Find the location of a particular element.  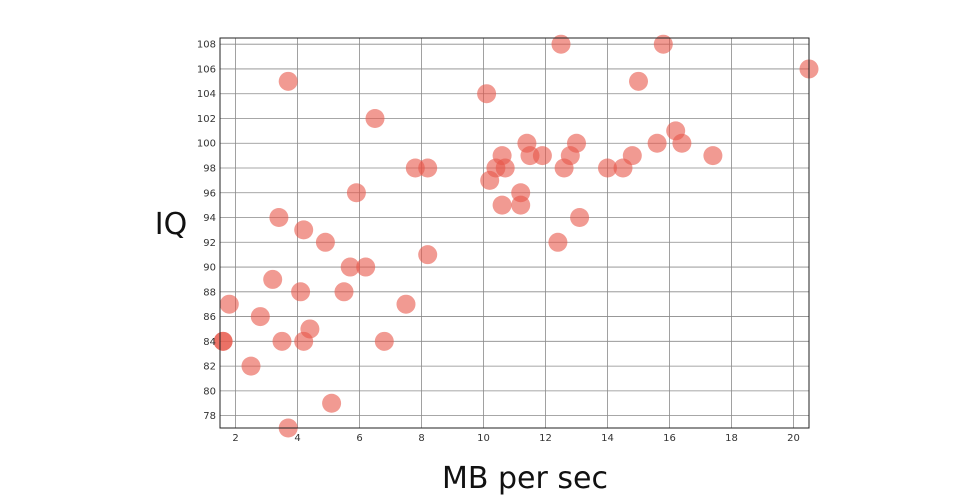

x-tick-label: 4 is located at coordinates (297, 438).